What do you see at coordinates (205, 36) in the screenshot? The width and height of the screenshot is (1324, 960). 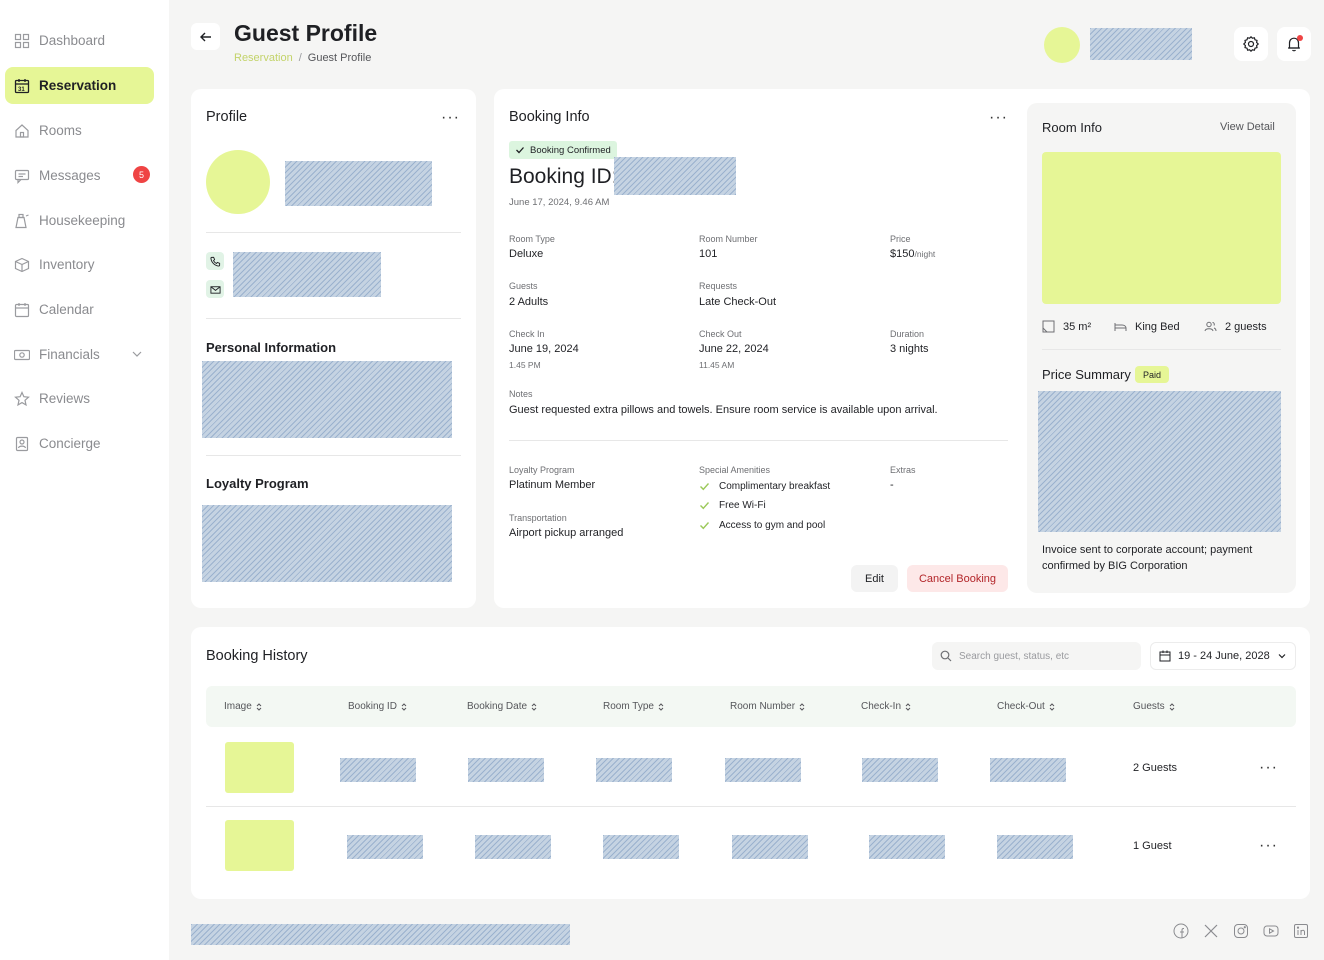 I see `back-button` at bounding box center [205, 36].